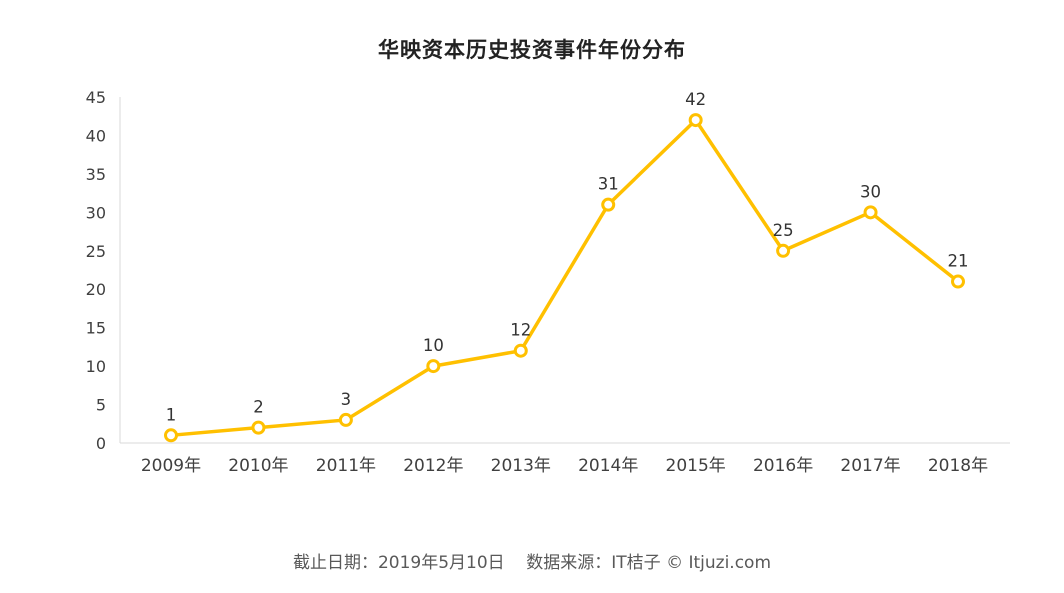  I want to click on y-tick-label: 5, so click(101, 405).